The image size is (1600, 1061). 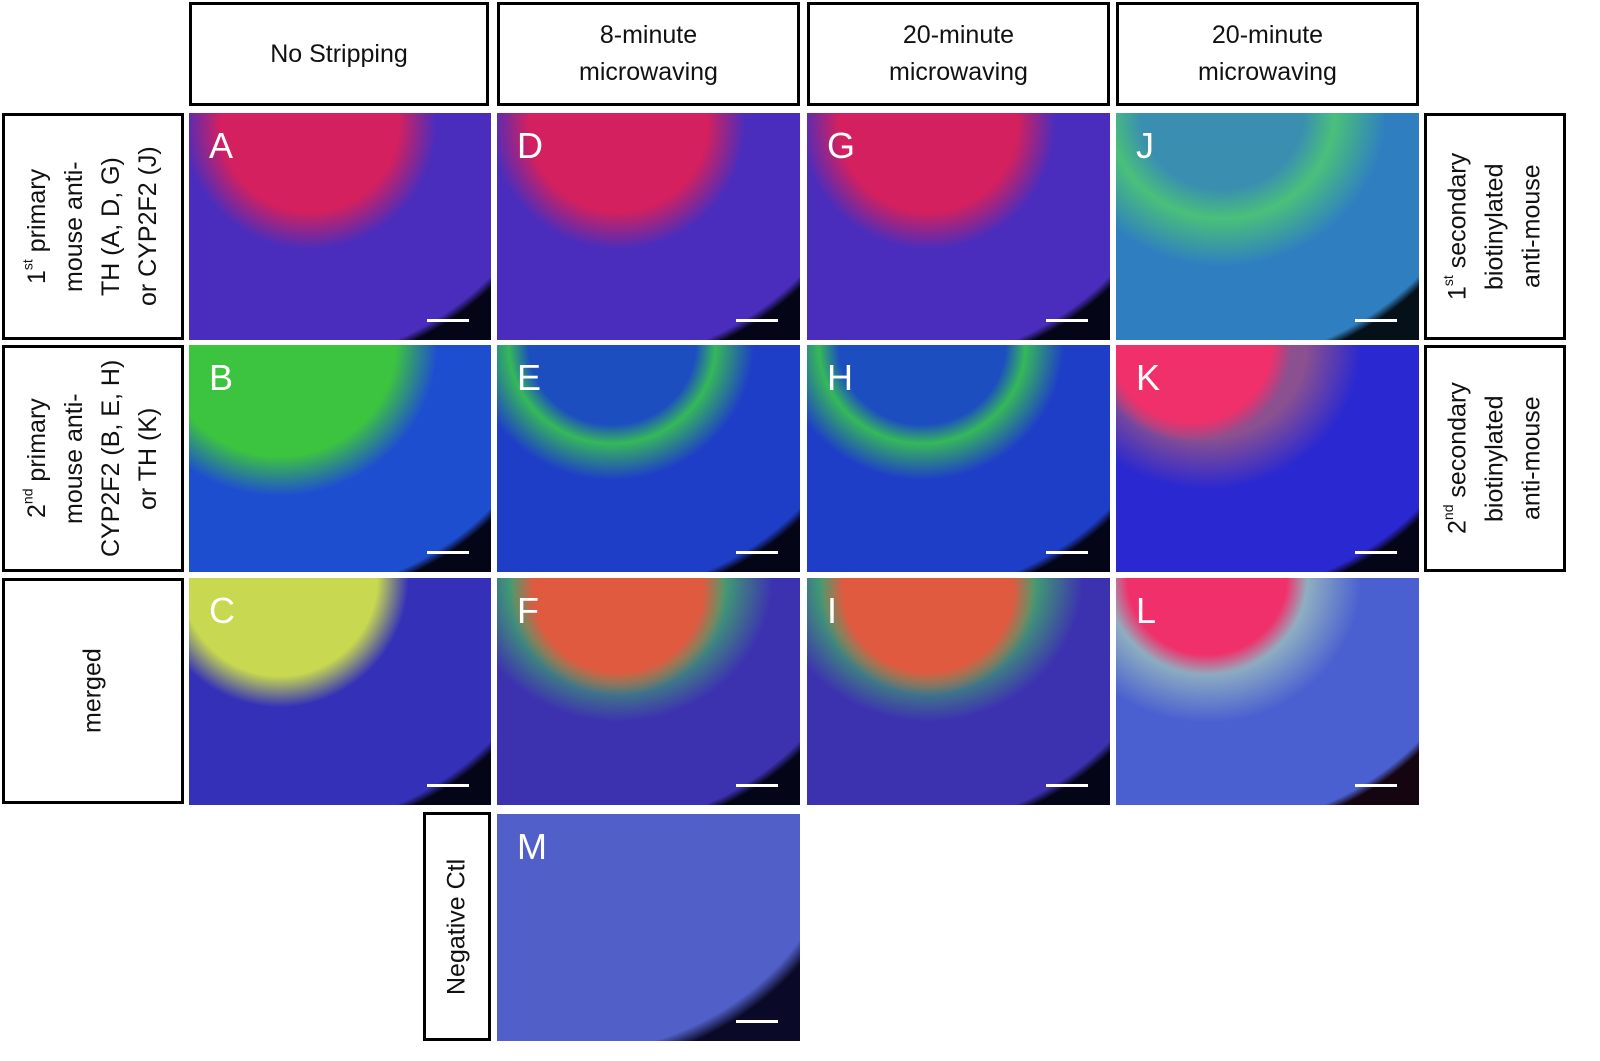 I want to click on panel-letter: K, so click(x=1148, y=377).